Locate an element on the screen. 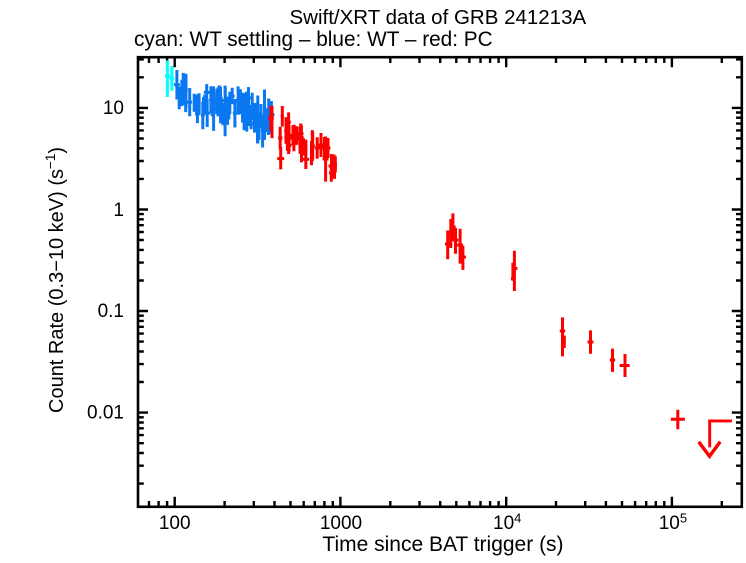 This screenshot has height=563, width=746. svg-text: 1000 is located at coordinates (341, 523).